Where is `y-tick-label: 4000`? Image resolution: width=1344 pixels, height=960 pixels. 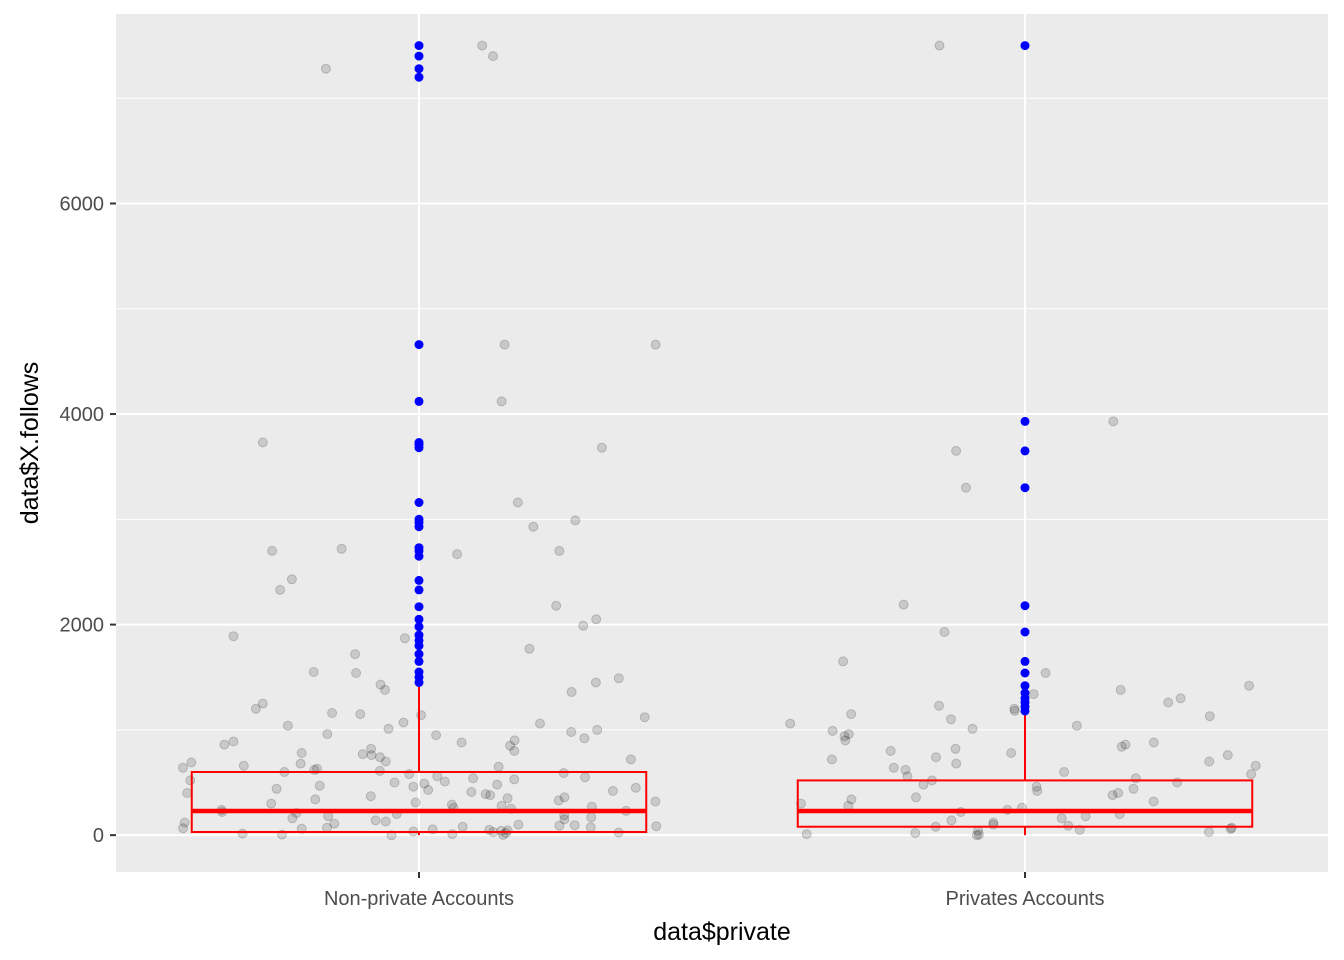 y-tick-label: 4000 is located at coordinates (82, 415).